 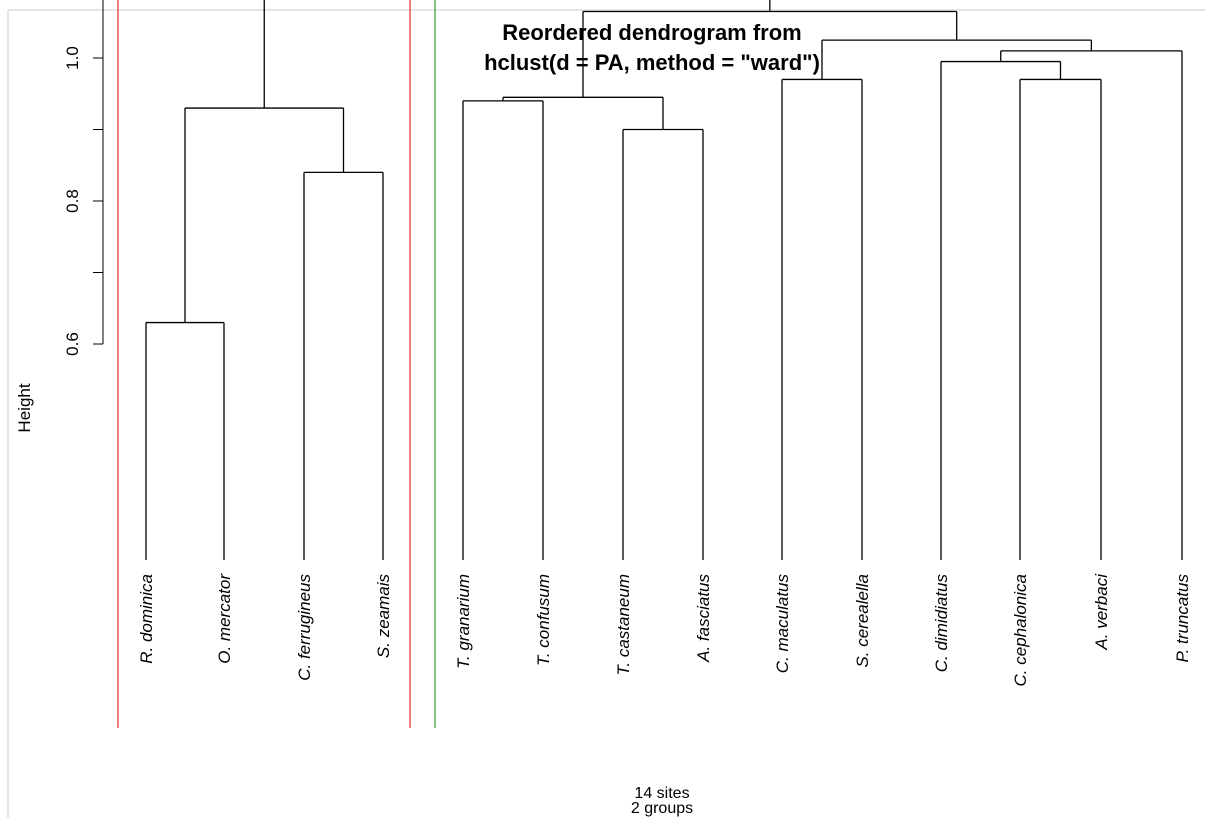 What do you see at coordinates (661, 793) in the screenshot?
I see `sites-count: 14 sites` at bounding box center [661, 793].